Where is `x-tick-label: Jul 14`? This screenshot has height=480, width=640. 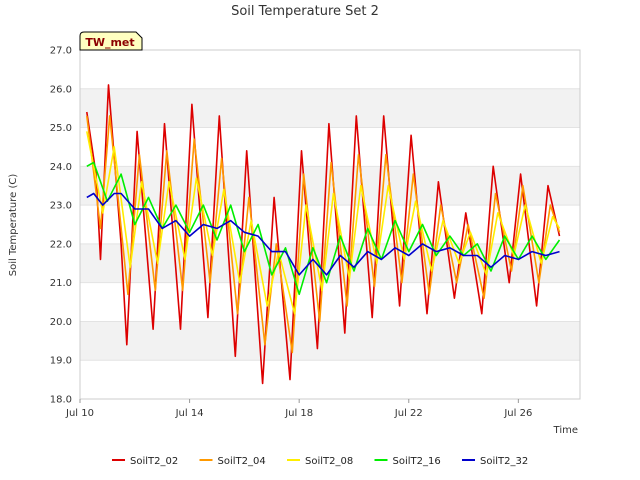
x-tick-label: Jul 14 is located at coordinates (189, 413).